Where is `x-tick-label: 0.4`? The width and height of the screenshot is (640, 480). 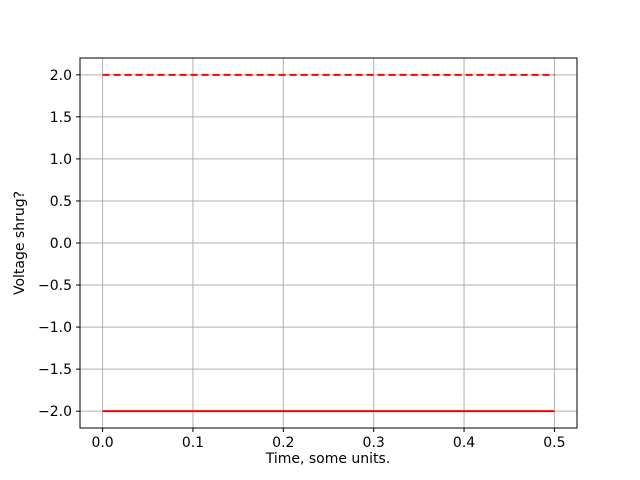
x-tick-label: 0.4 is located at coordinates (464, 443).